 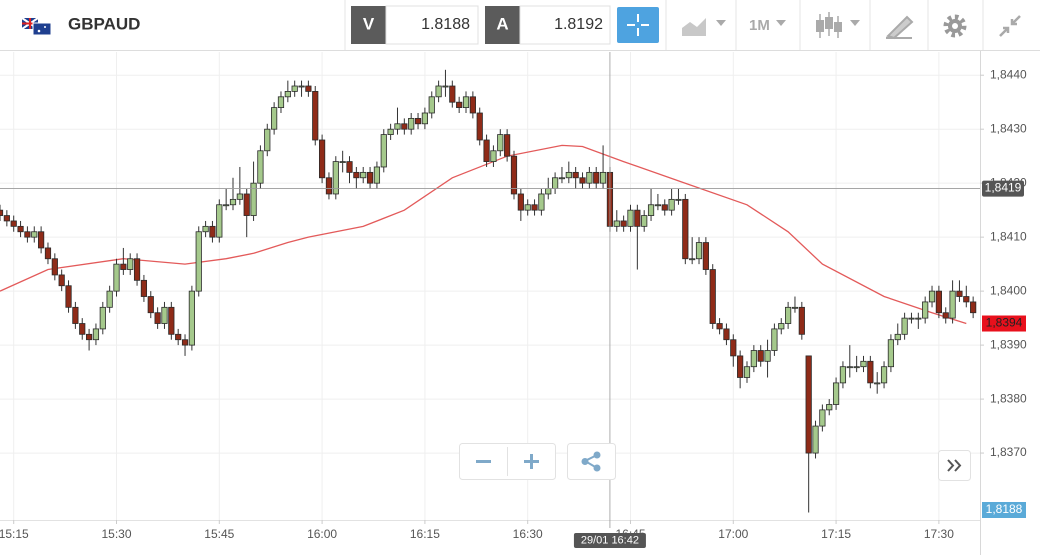 I want to click on crosshair-time-tag, so click(x=609, y=540).